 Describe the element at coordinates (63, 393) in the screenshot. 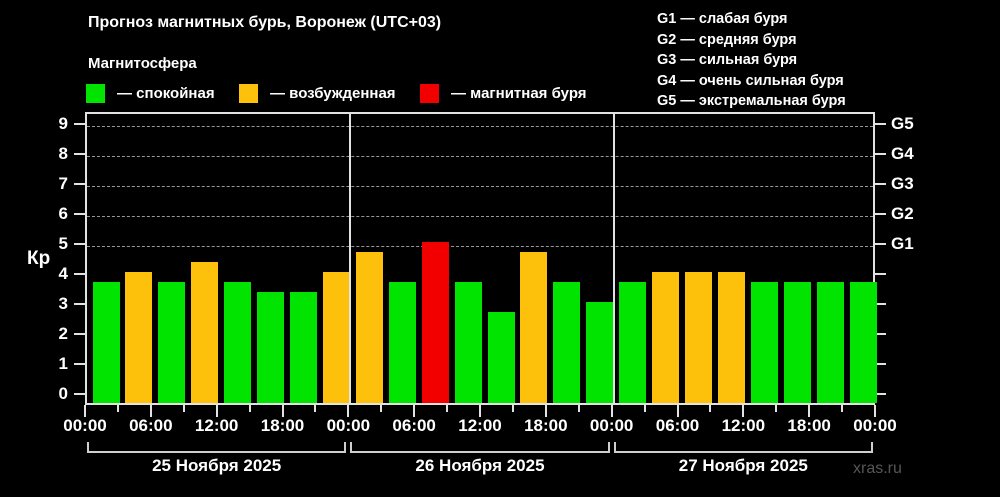

I see `y-tick-label: 0` at that location.